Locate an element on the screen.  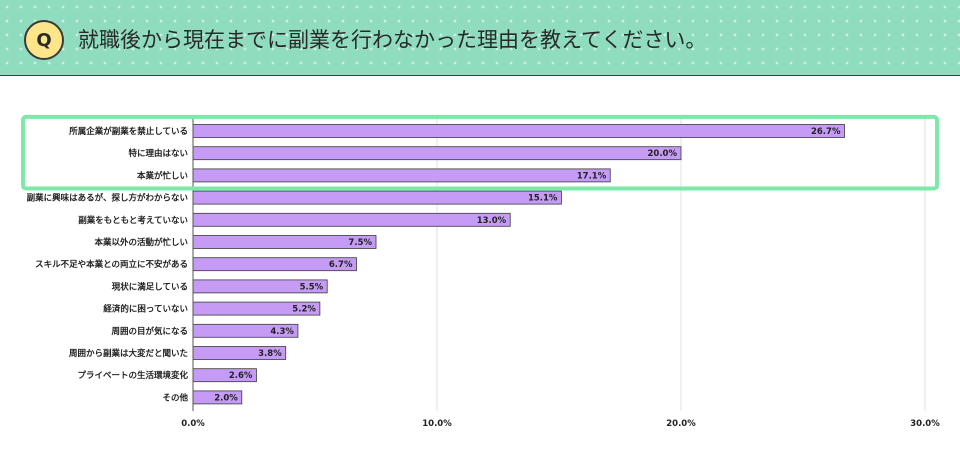
category-label: スキル不足や本業との両立に不安がある is located at coordinates (111, 264).